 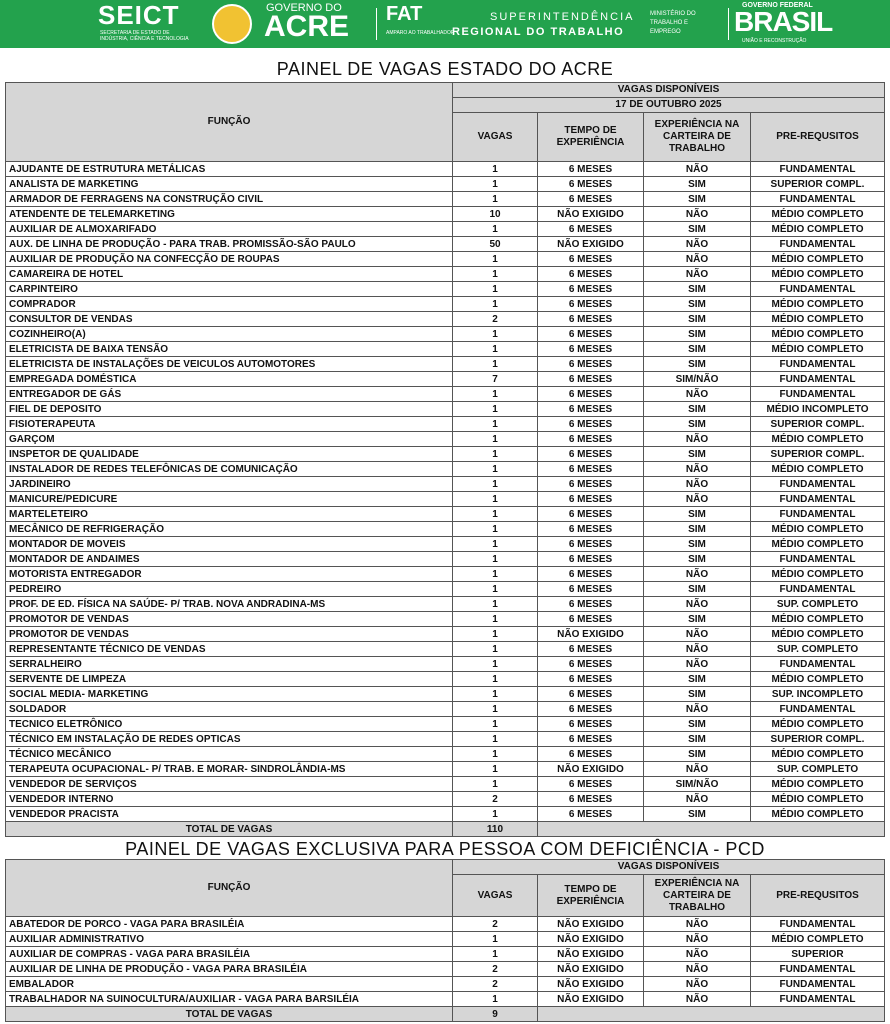 What do you see at coordinates (445, 304) in the screenshot?
I see `data-row: COMPRADOR 1 6 MESES SIM MÉDIO COMPLETO` at bounding box center [445, 304].